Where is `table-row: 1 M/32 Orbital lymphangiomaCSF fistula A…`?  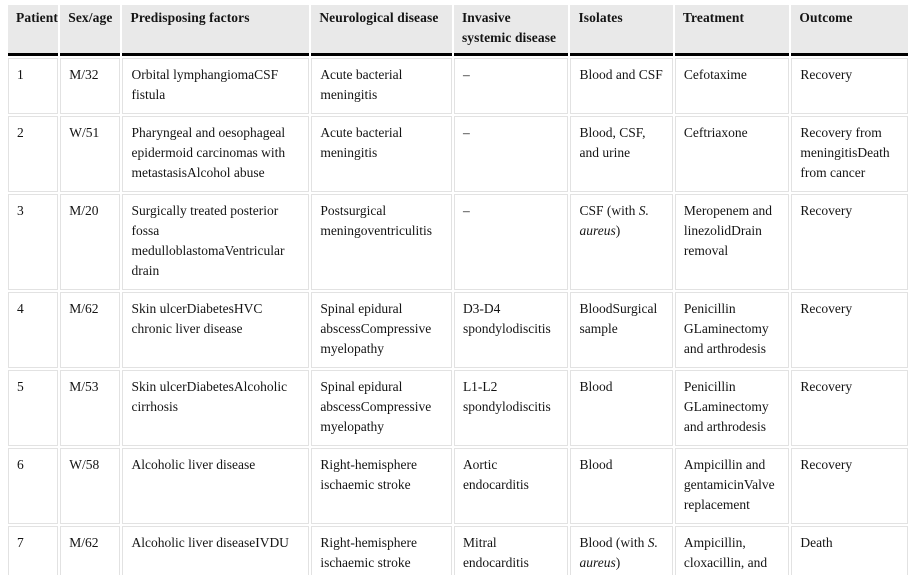 table-row: 1 M/32 Orbital lymphangiomaCSF fistula A… is located at coordinates (458, 86).